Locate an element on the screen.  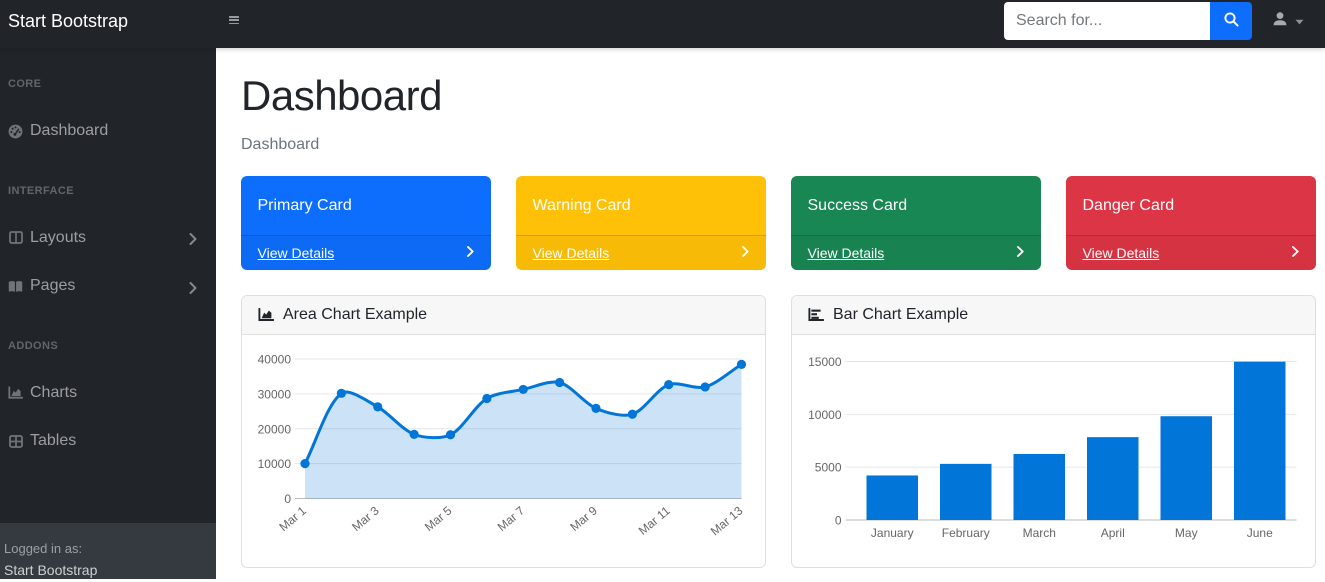
svg-text: February is located at coordinates (966, 533).